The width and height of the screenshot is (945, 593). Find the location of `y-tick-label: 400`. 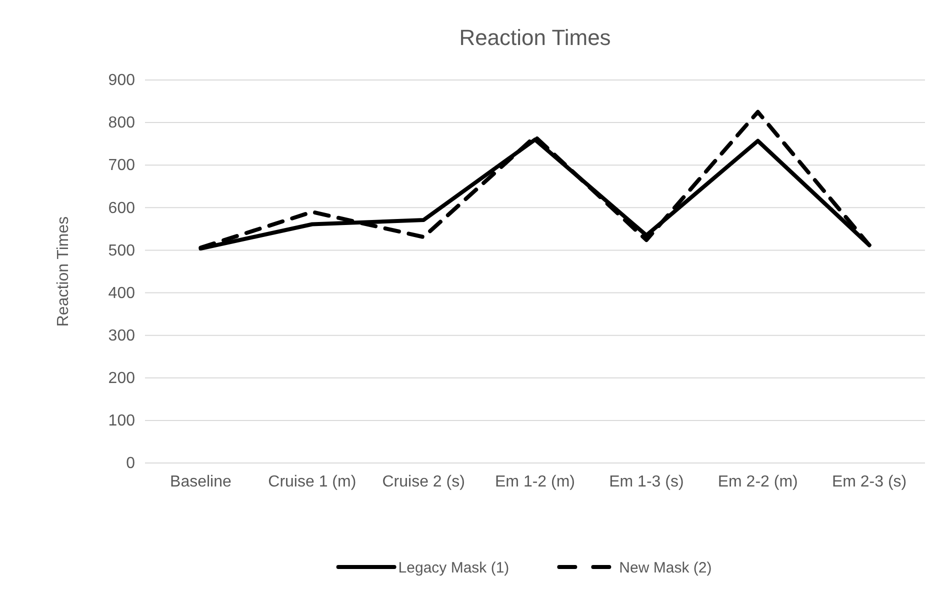

y-tick-label: 400 is located at coordinates (122, 293).